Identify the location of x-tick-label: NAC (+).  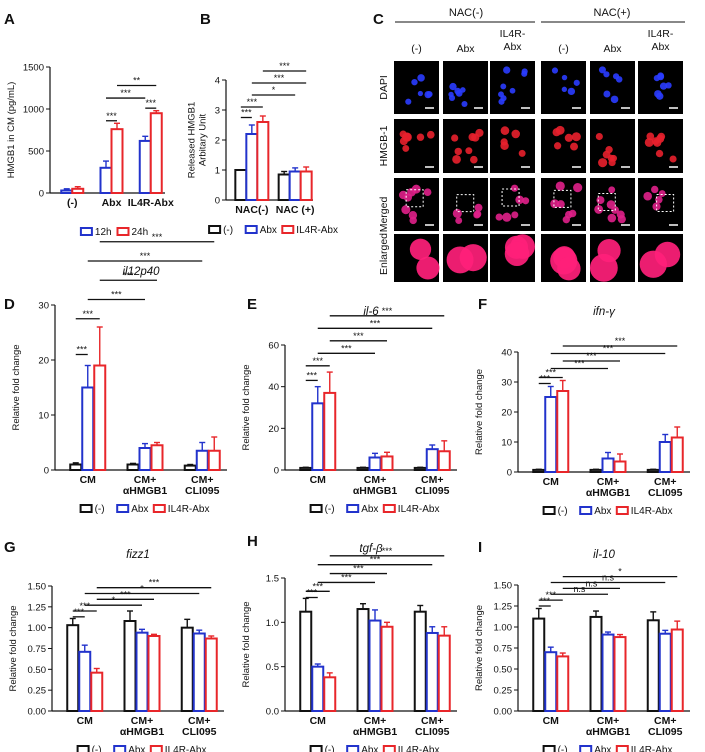
(295, 210).